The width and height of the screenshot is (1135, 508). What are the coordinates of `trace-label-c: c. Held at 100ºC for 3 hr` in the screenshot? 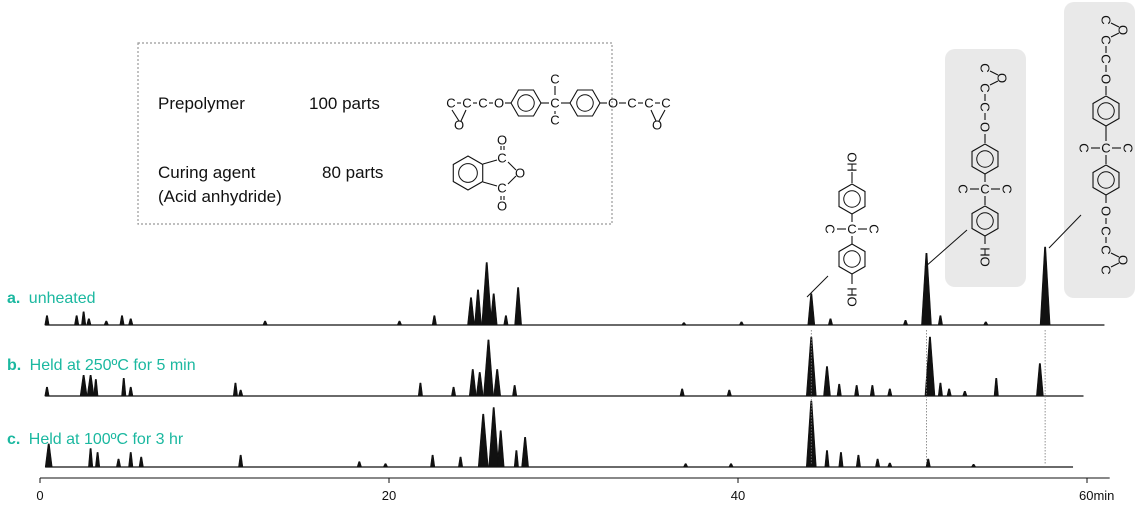 It's located at (95, 439).